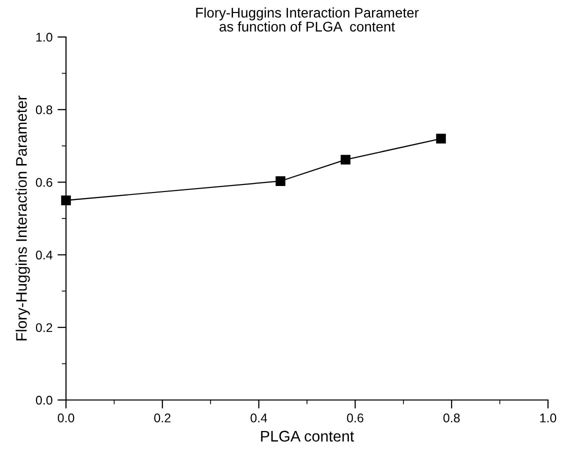 Image resolution: width=561 pixels, height=450 pixels. Describe the element at coordinates (355, 418) in the screenshot. I see `x-tick-label: 0.6` at that location.